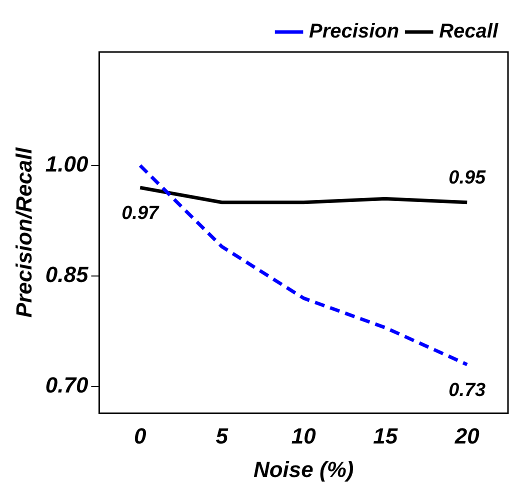 This screenshot has width=520, height=498. Describe the element at coordinates (385, 435) in the screenshot. I see `x-tick-label: 15` at that location.